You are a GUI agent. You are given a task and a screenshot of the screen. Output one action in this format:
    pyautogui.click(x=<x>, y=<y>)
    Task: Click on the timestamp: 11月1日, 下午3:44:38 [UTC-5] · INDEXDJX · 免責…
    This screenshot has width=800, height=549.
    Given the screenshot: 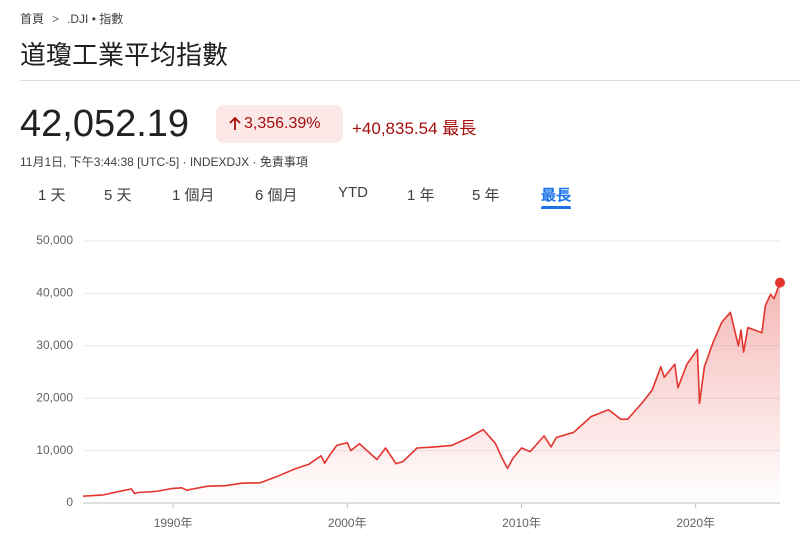 What is the action you would take?
    pyautogui.click(x=164, y=162)
    